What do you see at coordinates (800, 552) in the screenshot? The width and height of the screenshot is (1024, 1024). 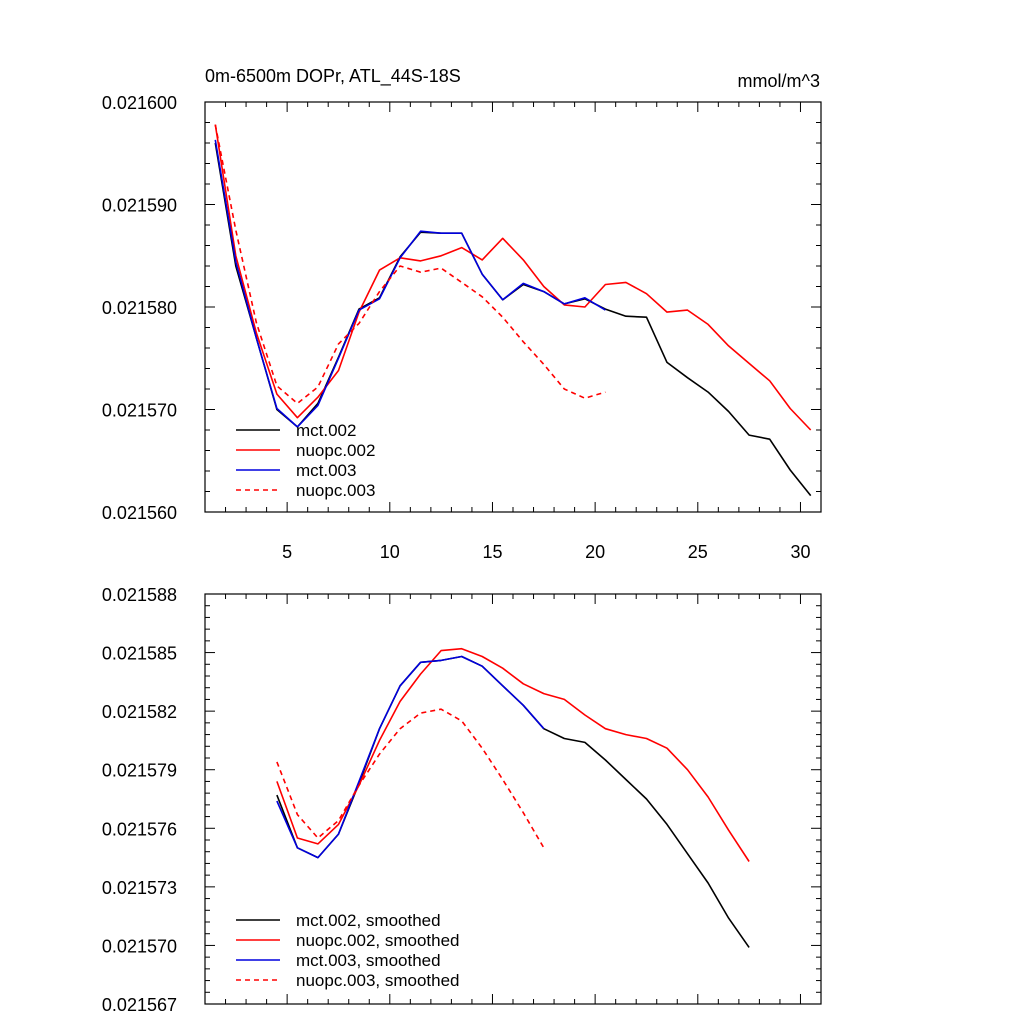 I see `top-x-tick-label: 30` at bounding box center [800, 552].